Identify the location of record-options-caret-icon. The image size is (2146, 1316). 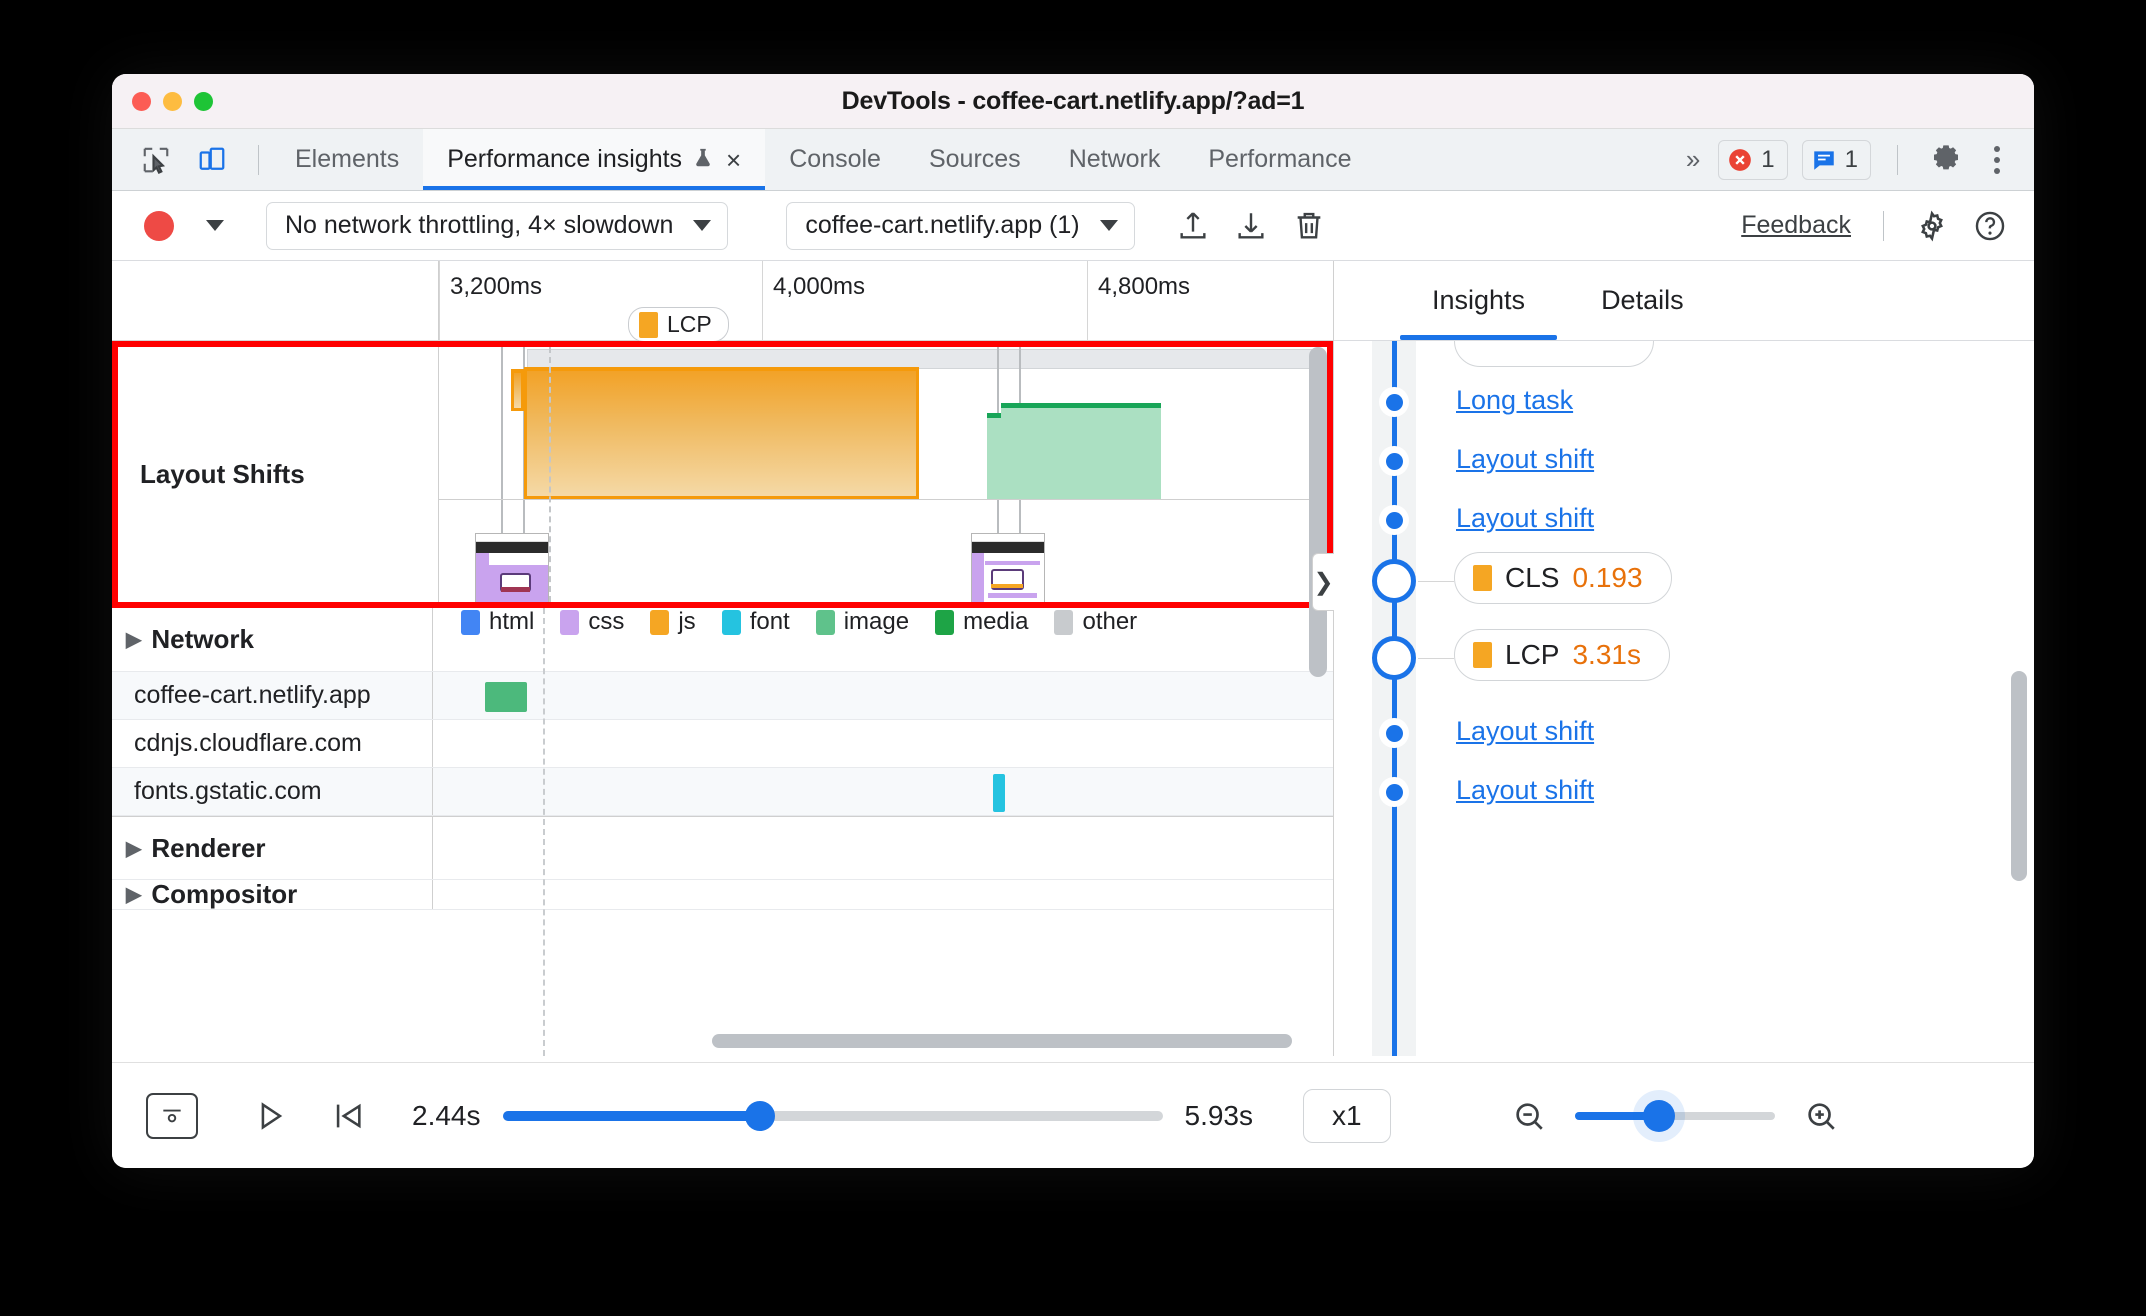
(215, 225).